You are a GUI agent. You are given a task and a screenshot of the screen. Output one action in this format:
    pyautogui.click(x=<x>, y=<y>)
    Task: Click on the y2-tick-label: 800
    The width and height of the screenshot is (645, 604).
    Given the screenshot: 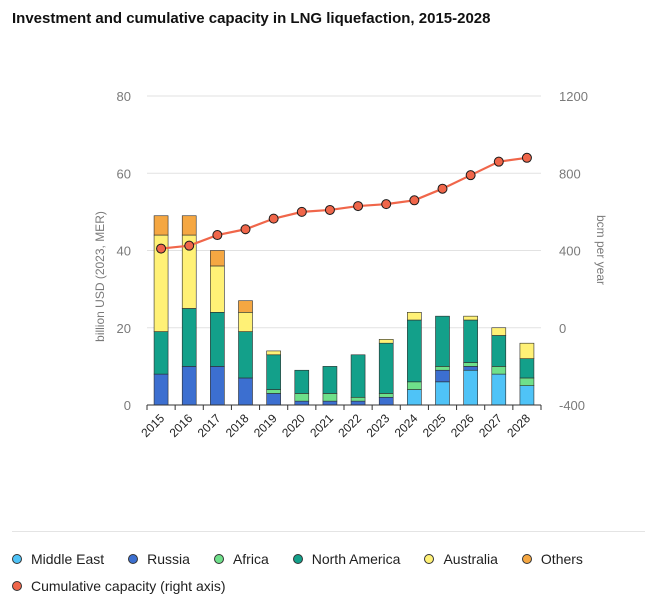 What is the action you would take?
    pyautogui.click(x=570, y=173)
    